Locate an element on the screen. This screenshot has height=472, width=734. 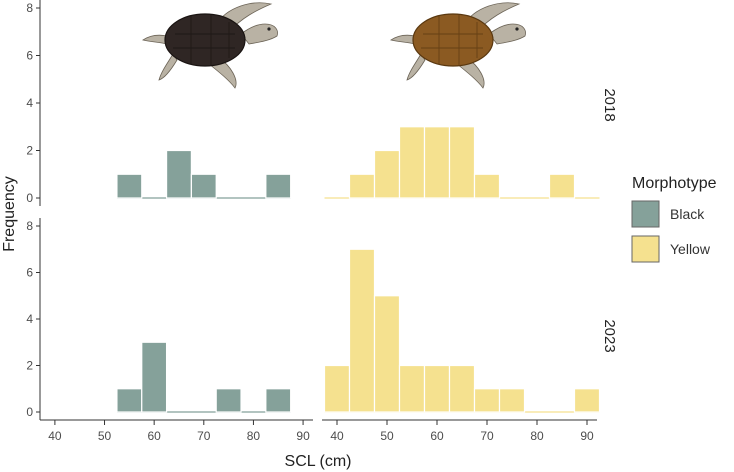
yellow-sea-turtle-icon is located at coordinates (458, 45).